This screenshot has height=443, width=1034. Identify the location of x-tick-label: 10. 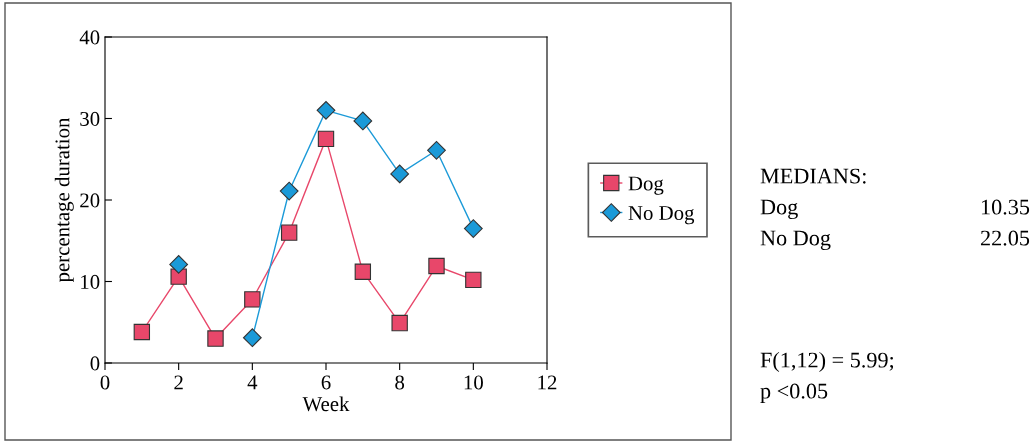
(473, 382).